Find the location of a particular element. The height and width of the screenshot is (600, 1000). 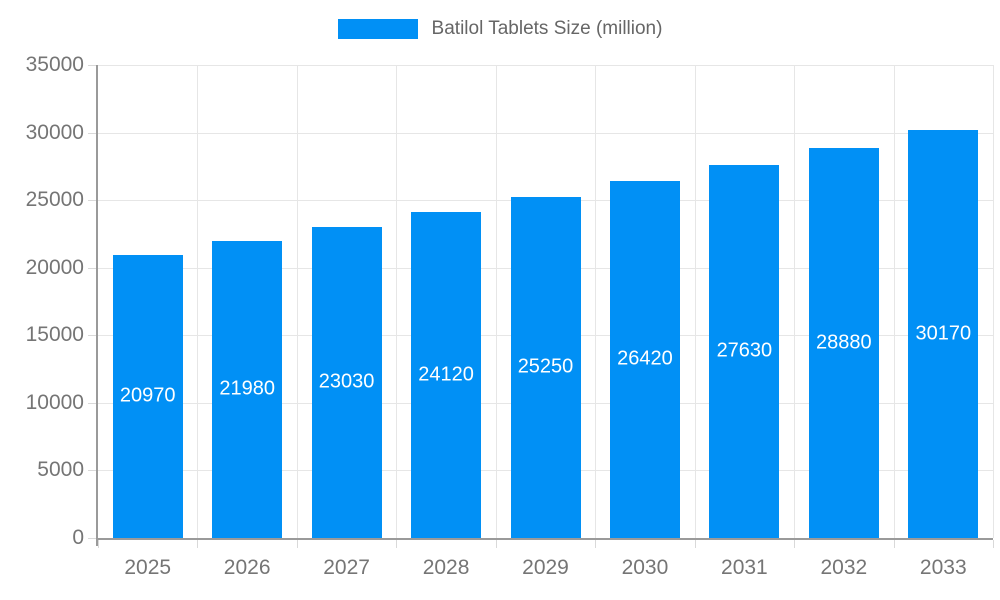

y-tick-label: 15000 is located at coordinates (54, 335).